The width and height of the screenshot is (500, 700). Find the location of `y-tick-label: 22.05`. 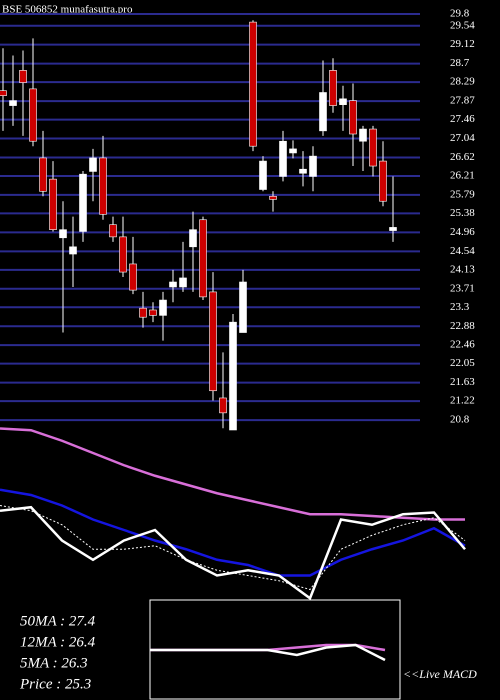

y-tick-label: 22.05 is located at coordinates (462, 363).